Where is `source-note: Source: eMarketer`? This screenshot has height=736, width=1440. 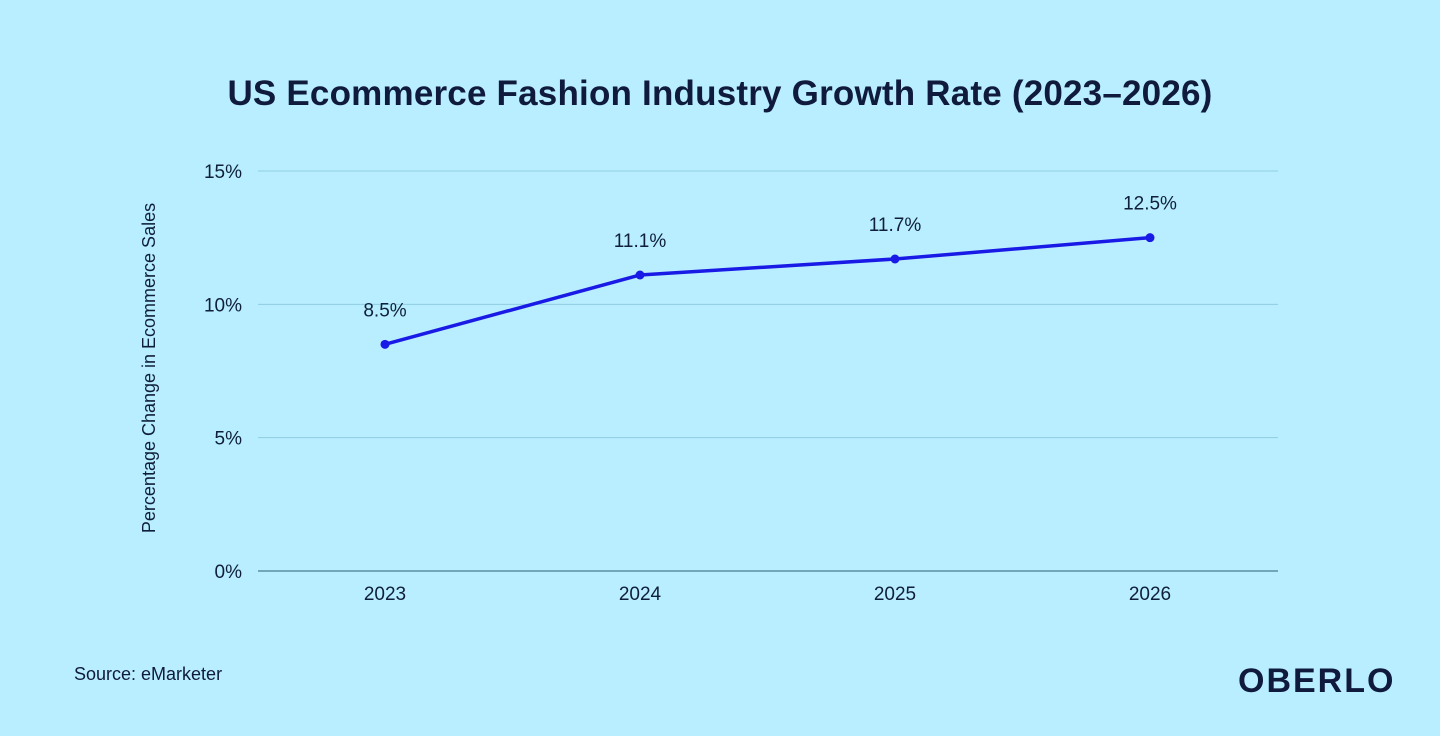 source-note: Source: eMarketer is located at coordinates (148, 674).